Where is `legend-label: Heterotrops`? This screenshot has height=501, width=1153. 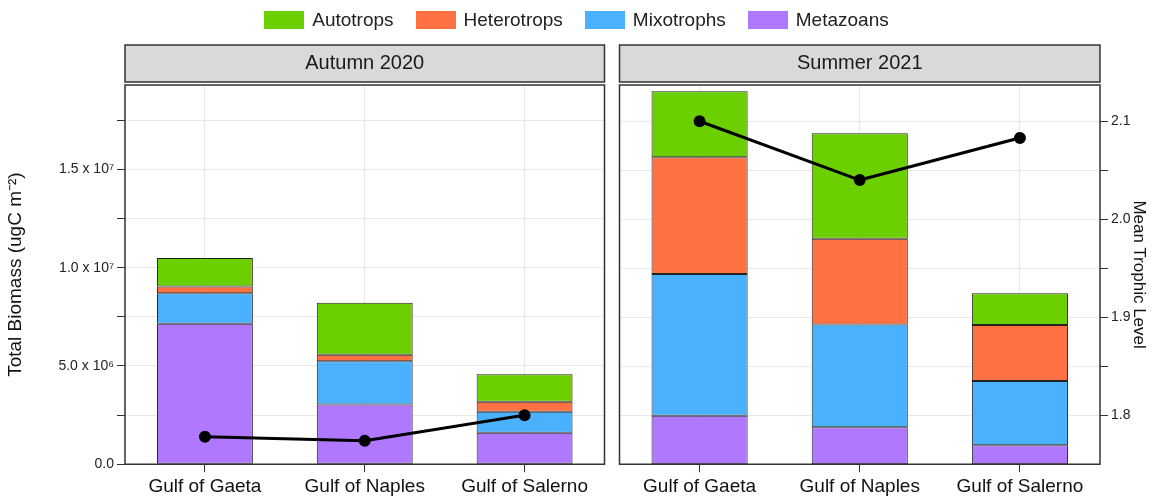
legend-label: Heterotrops is located at coordinates (513, 20).